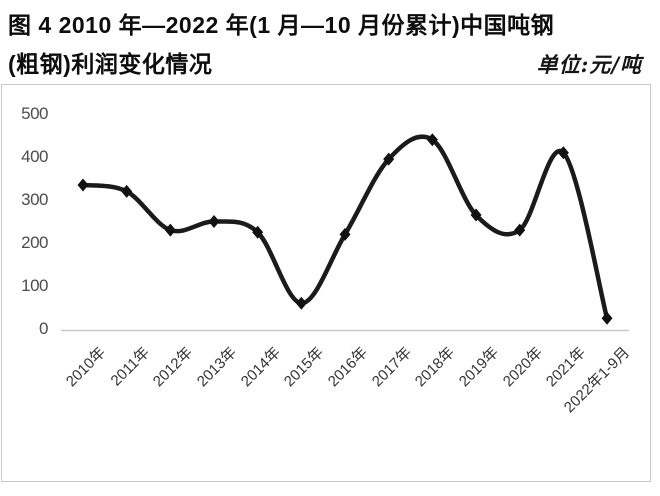 This screenshot has width=660, height=496. I want to click on figure-title-line1: 图 4 2010 年—2022 年(1 月—10 月份累计)中国吨钢, so click(281, 25).